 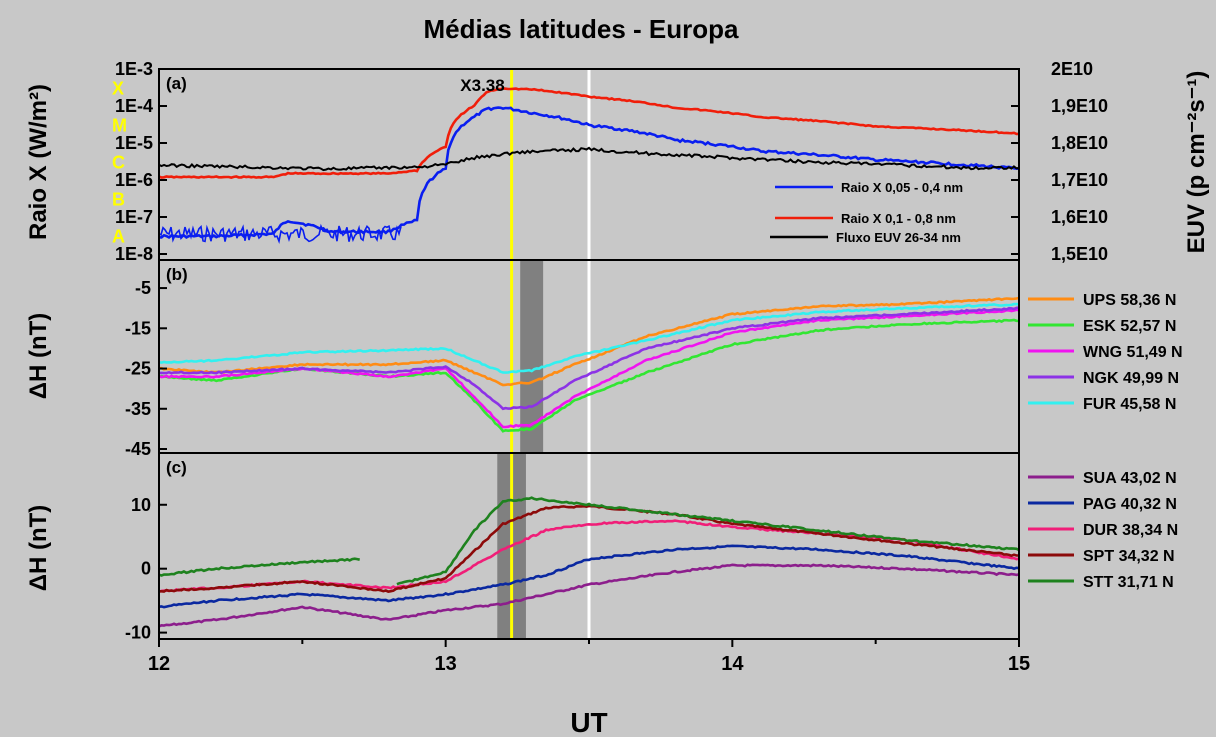 I want to click on y-tick-label-left-a: 1E-3, so click(x=134, y=69).